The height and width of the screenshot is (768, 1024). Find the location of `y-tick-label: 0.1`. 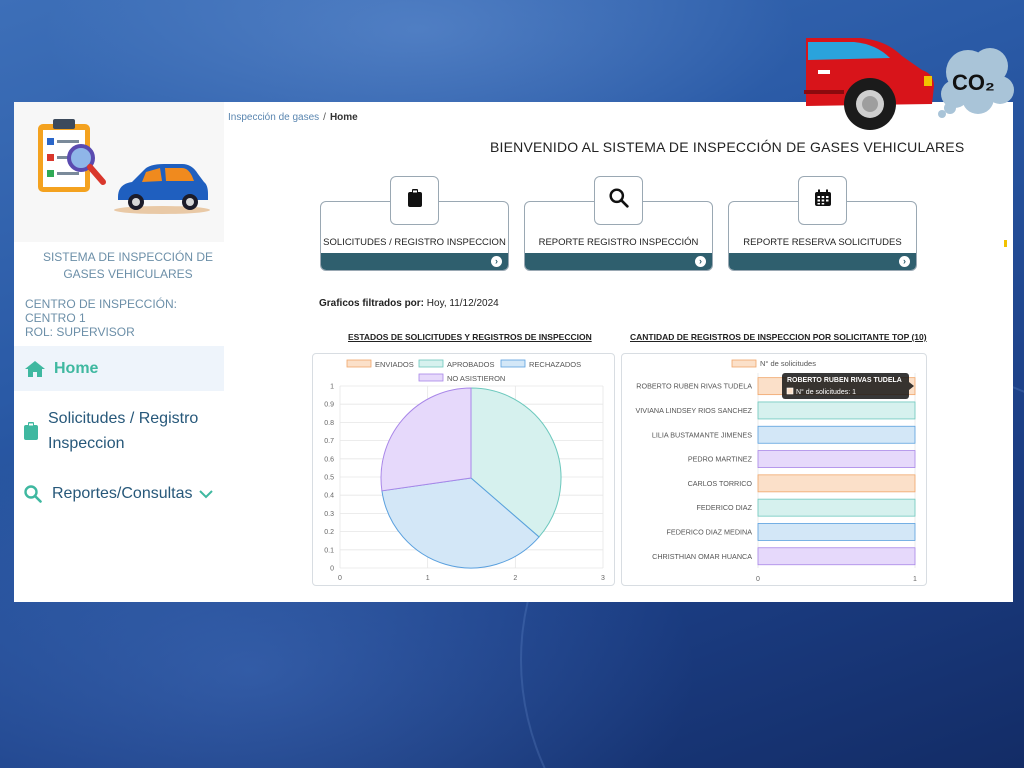

y-tick-label: 0.1 is located at coordinates (329, 550).